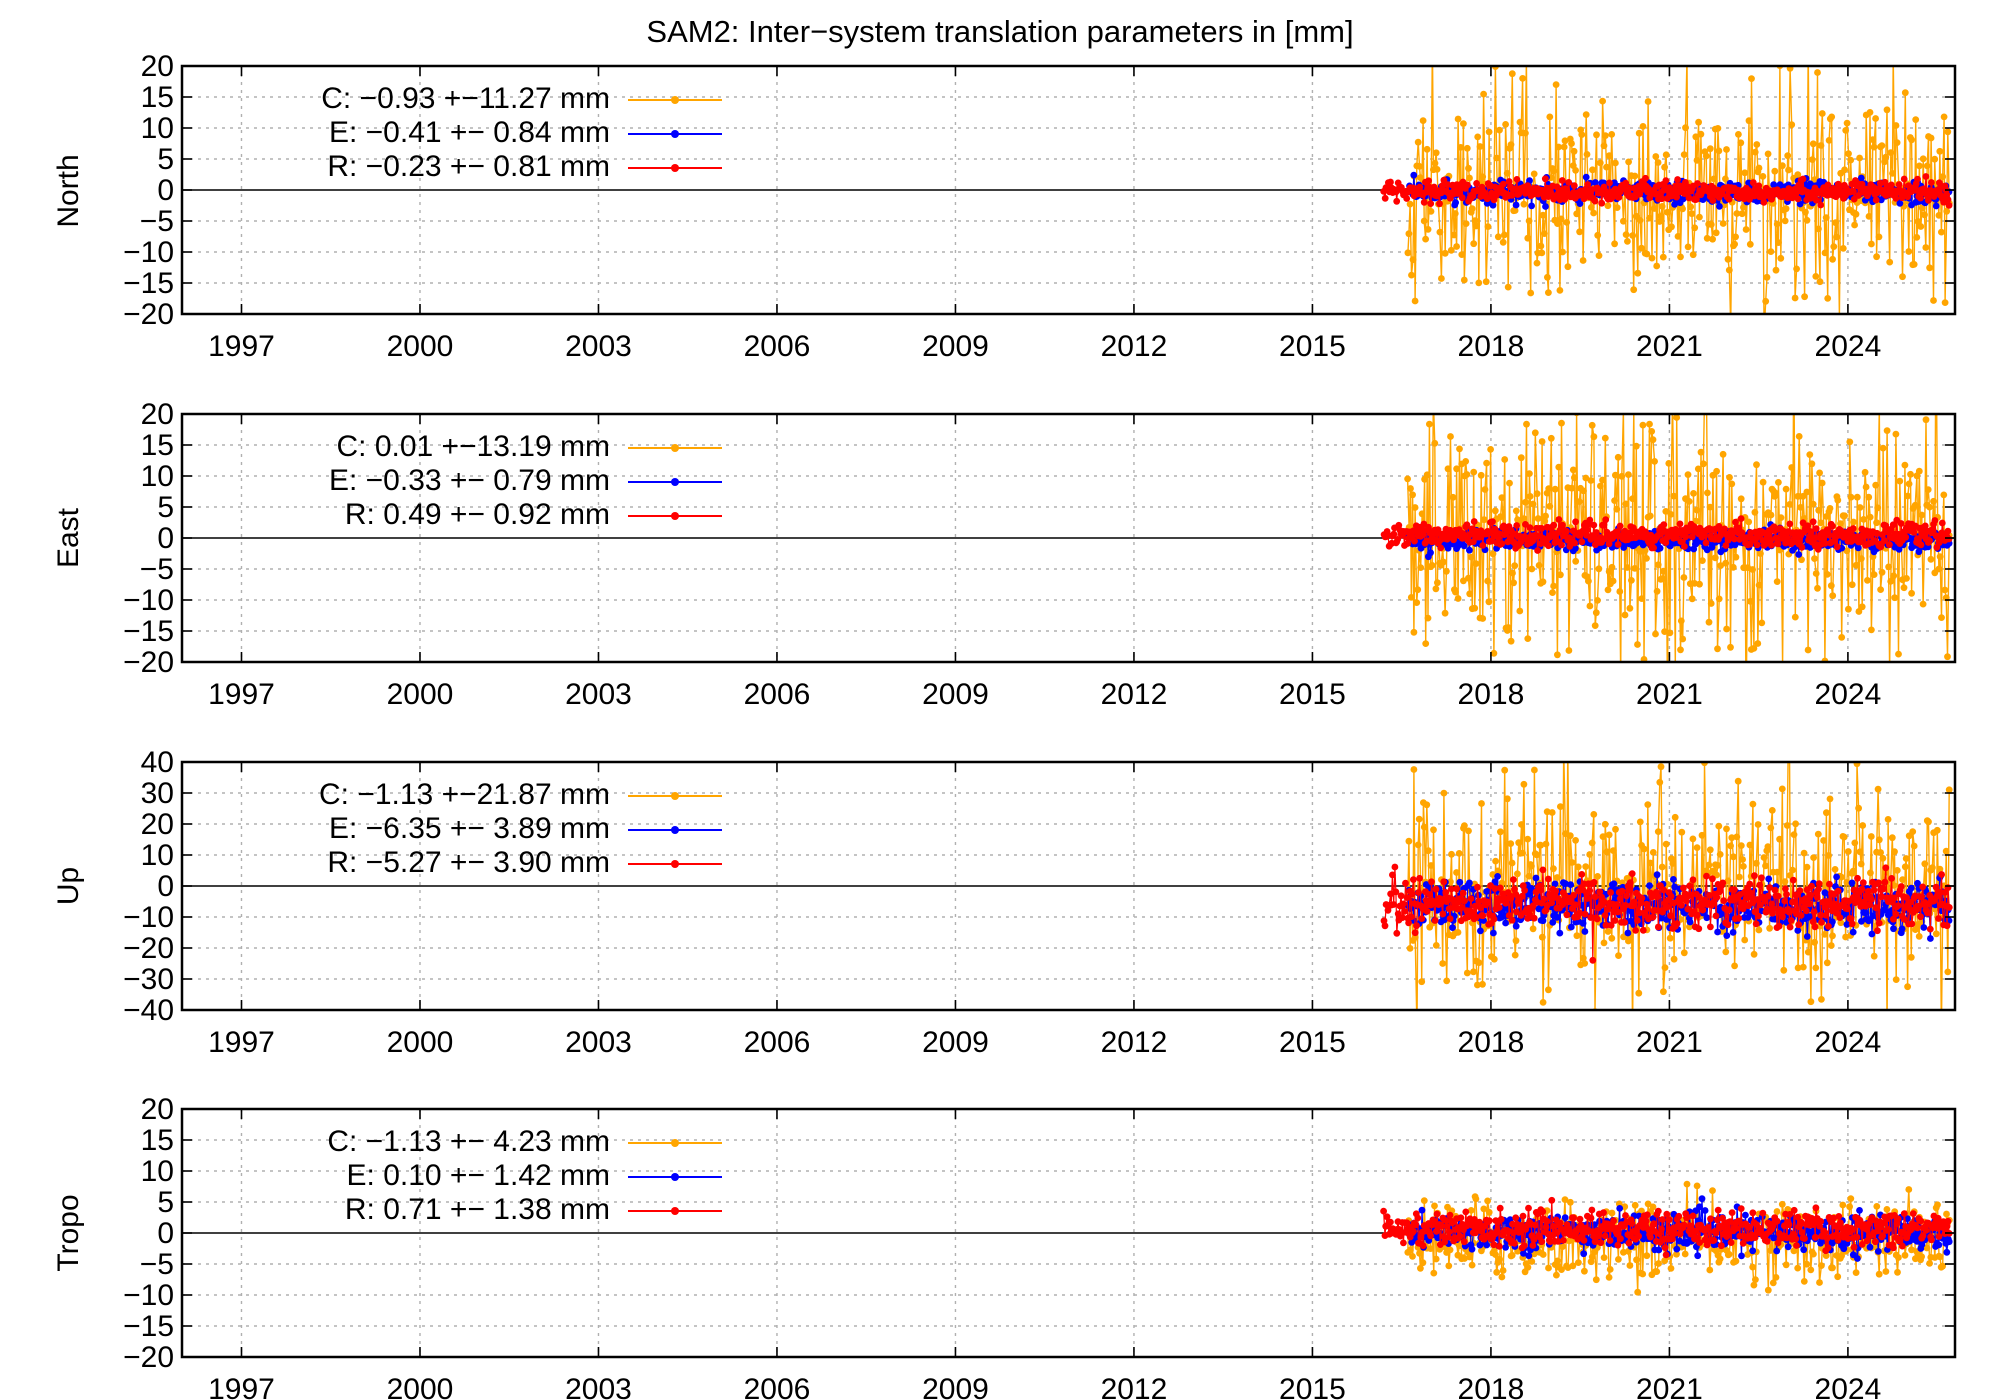  Describe the element at coordinates (157, 762) in the screenshot. I see `y-tick-label: 40` at that location.